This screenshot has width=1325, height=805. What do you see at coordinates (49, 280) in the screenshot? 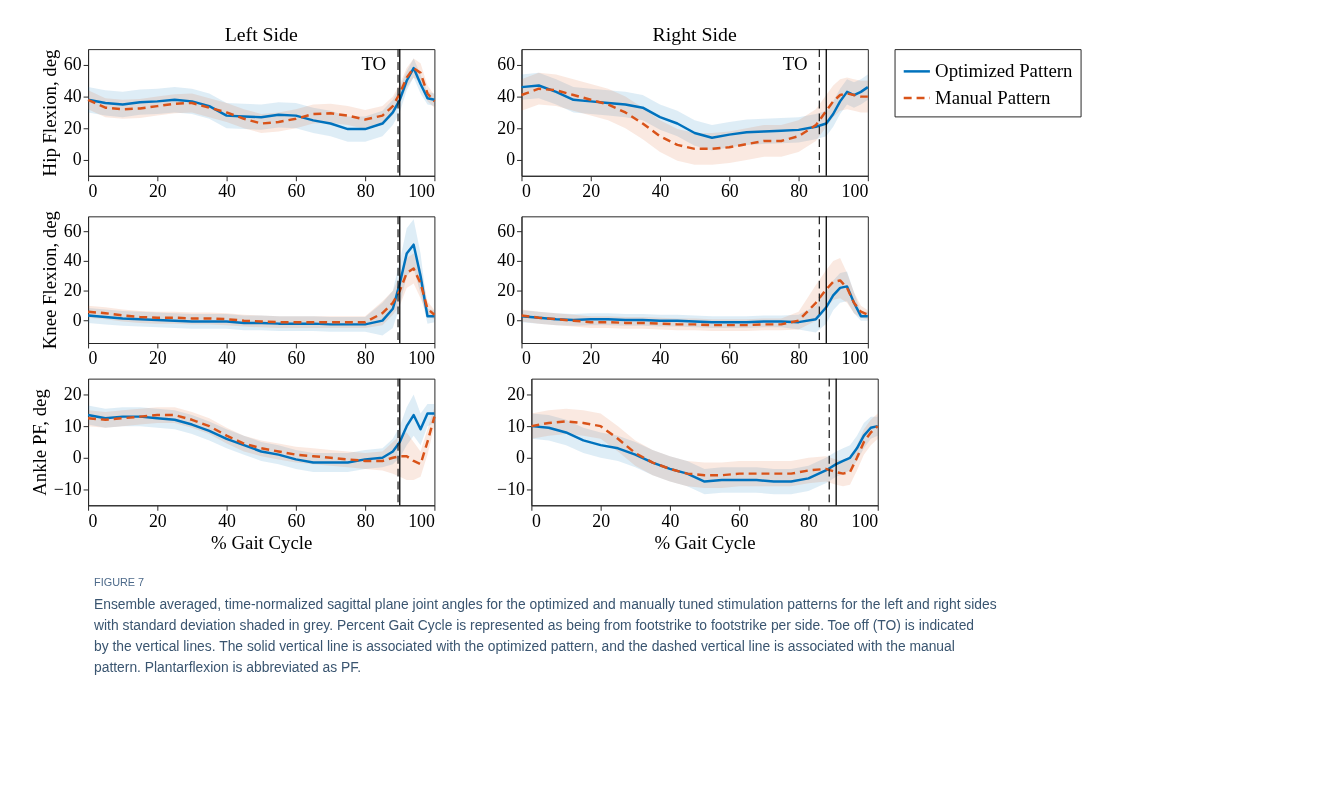
I see `y-axis-title: Knee Flexion, deg` at bounding box center [49, 280].